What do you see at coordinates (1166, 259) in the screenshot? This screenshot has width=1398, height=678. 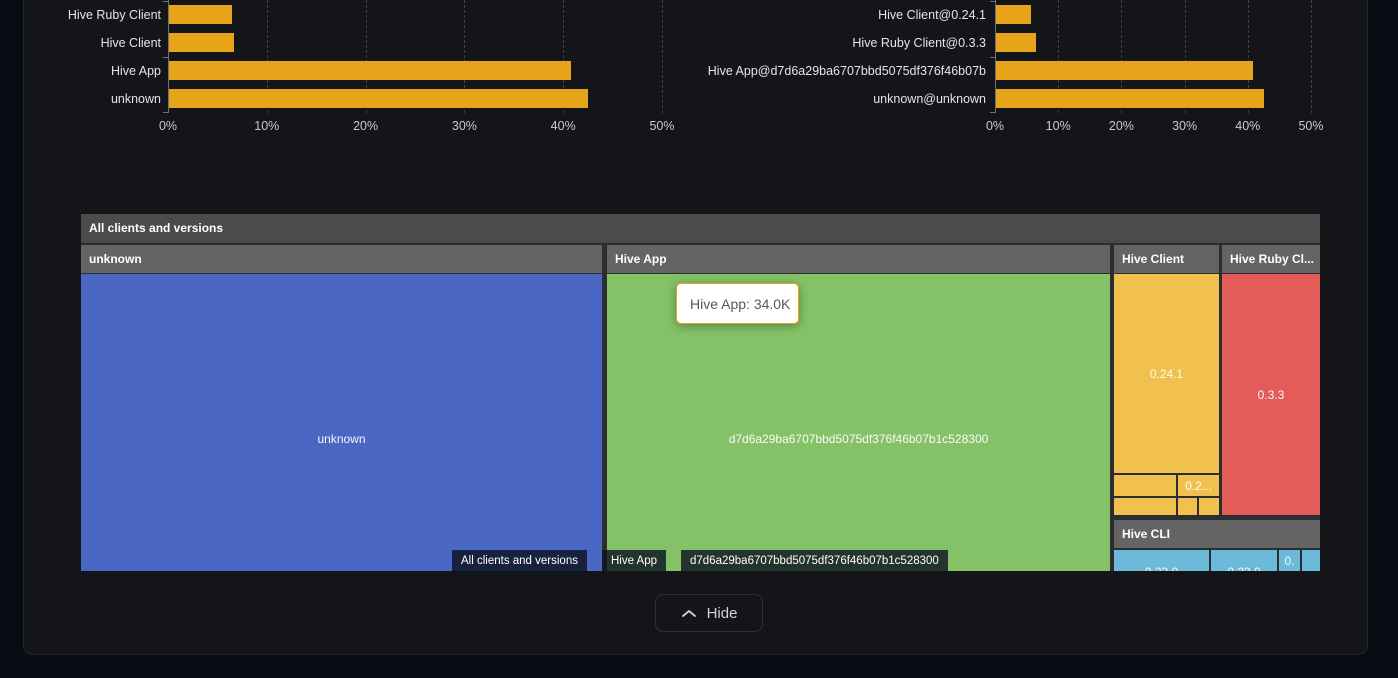 I see `treemap-section-header-hive-client: Hive Client` at bounding box center [1166, 259].